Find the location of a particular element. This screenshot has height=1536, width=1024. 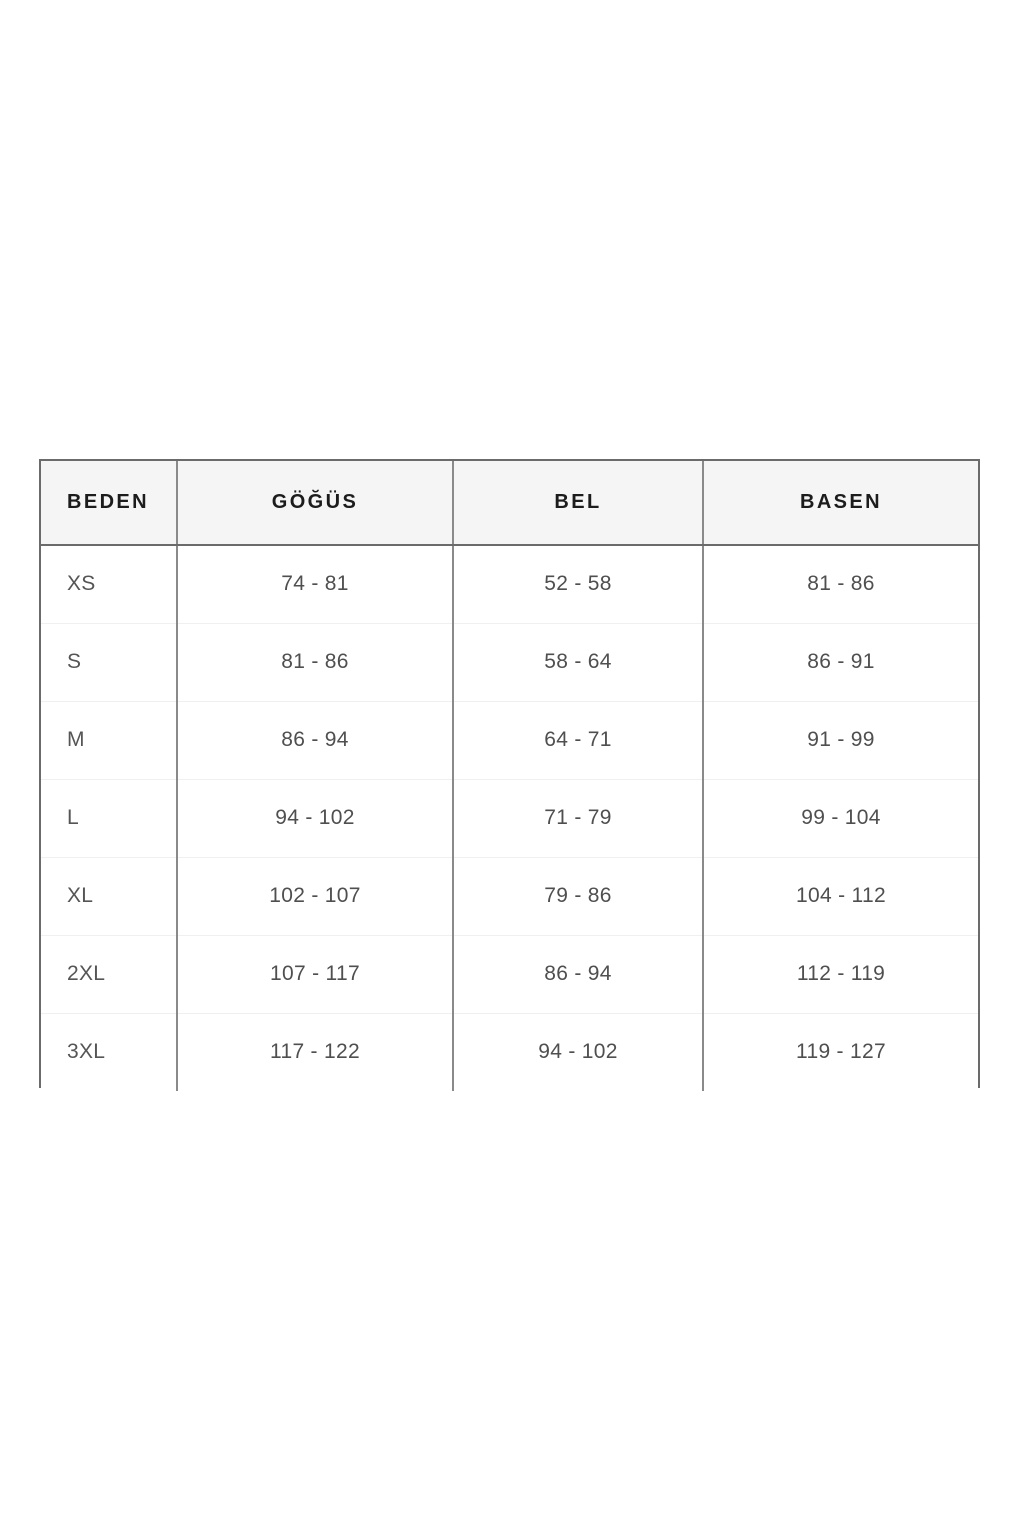

cell-bel: 52 - 58 is located at coordinates (578, 584).